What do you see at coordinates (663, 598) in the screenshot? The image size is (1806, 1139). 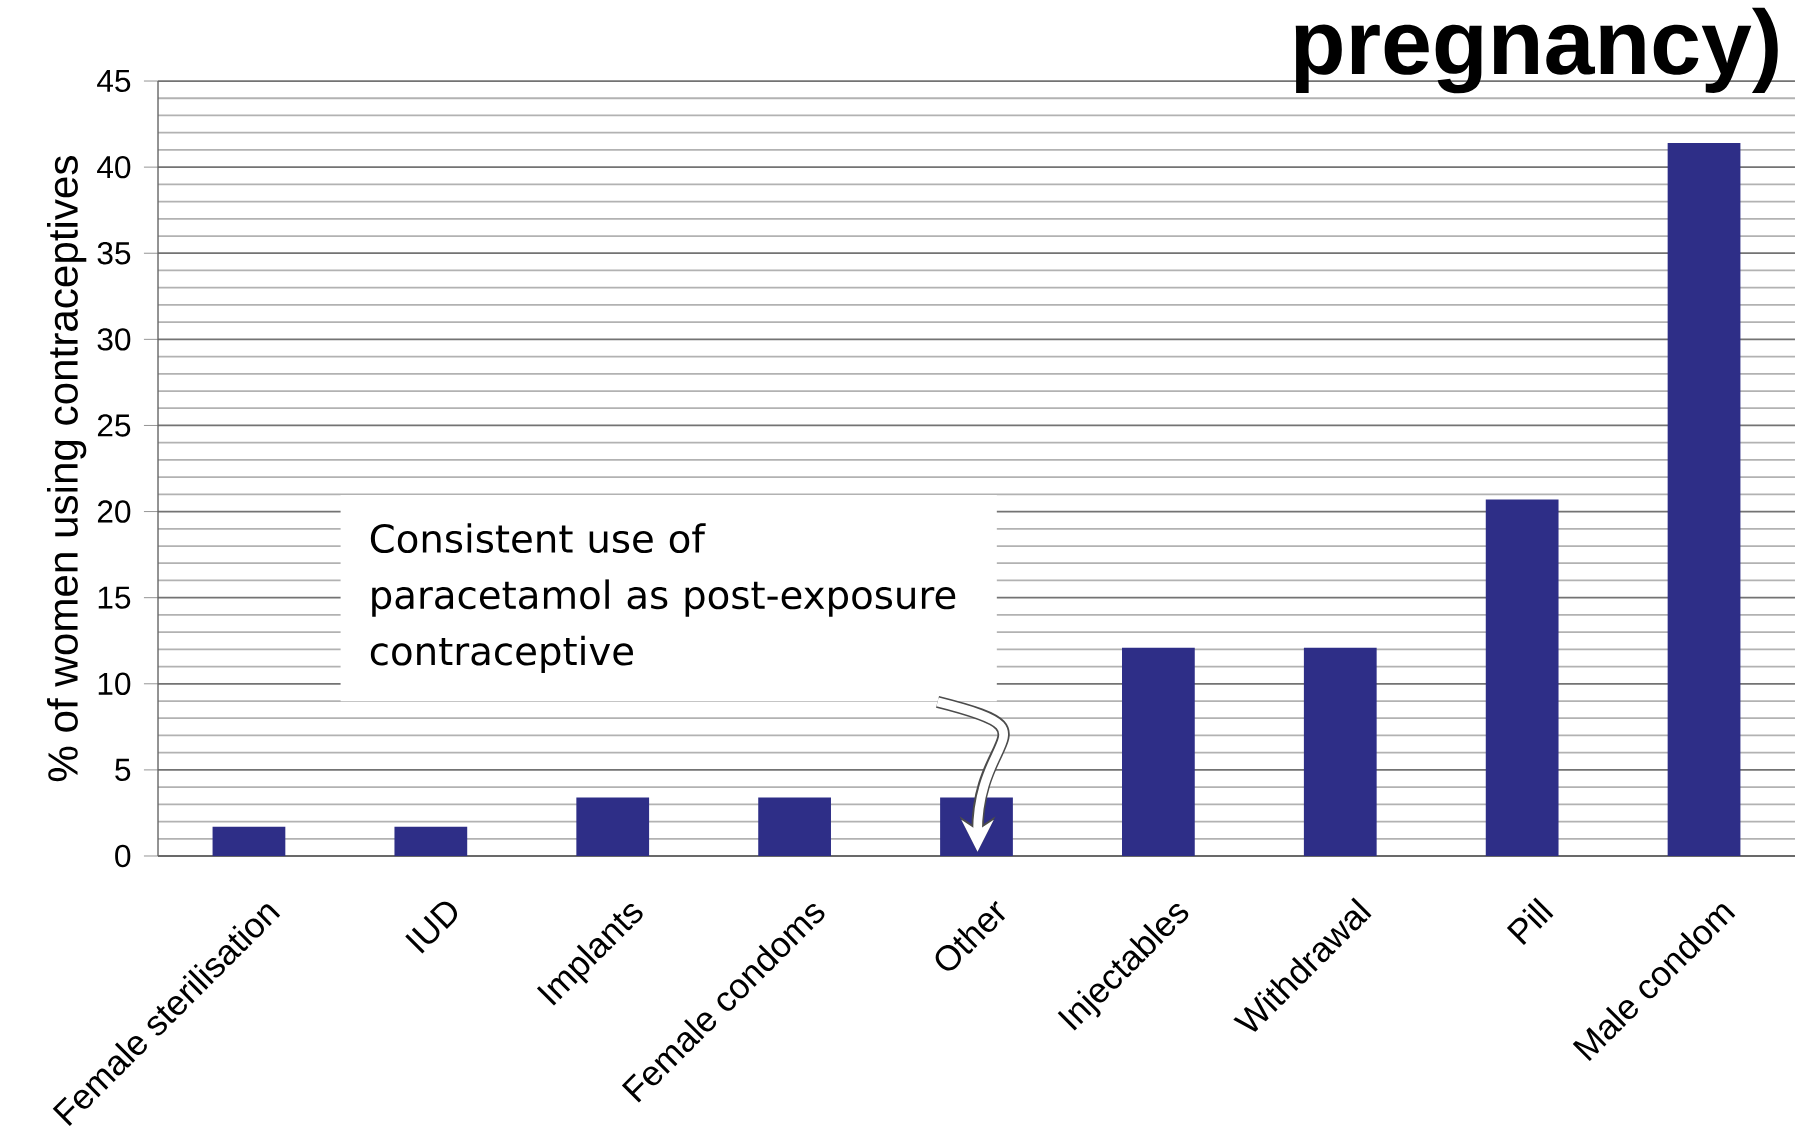 I see `annotation: Consistent use of paracetamol as post-exposure contraceptive` at bounding box center [663, 598].